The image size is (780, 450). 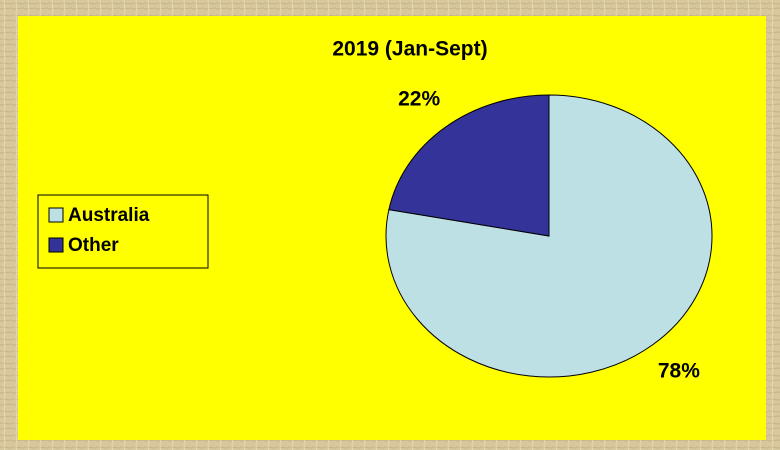 I want to click on data-label: 78%, so click(x=679, y=370).